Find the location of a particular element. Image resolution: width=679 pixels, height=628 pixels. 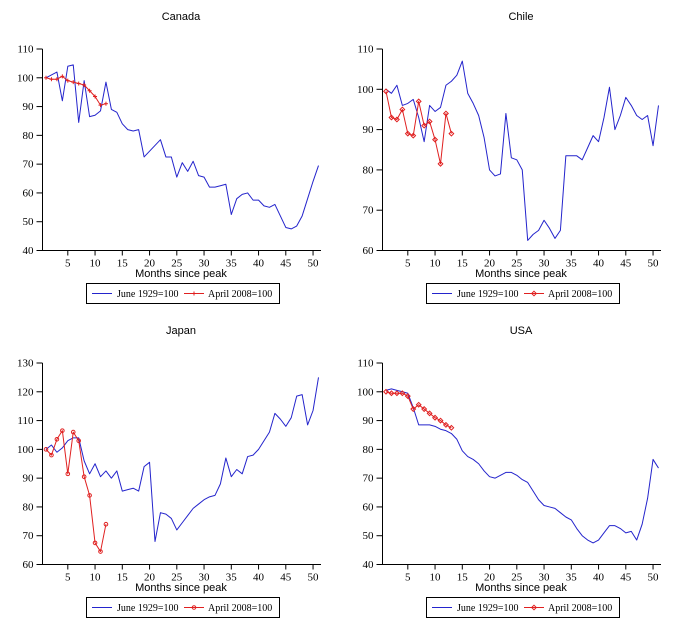

y-tick-label: 90 is located at coordinates (29, 107).